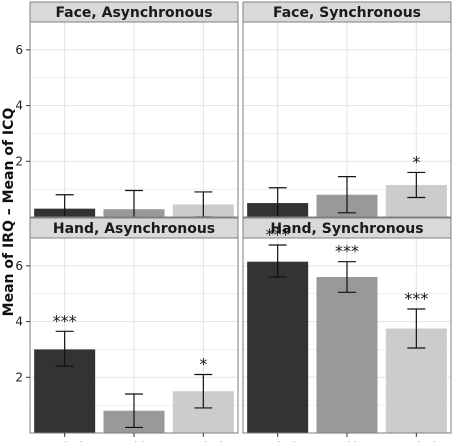 This screenshot has height=442, width=454. I want to click on panel-title: Face, Asynchronous, so click(133, 13).